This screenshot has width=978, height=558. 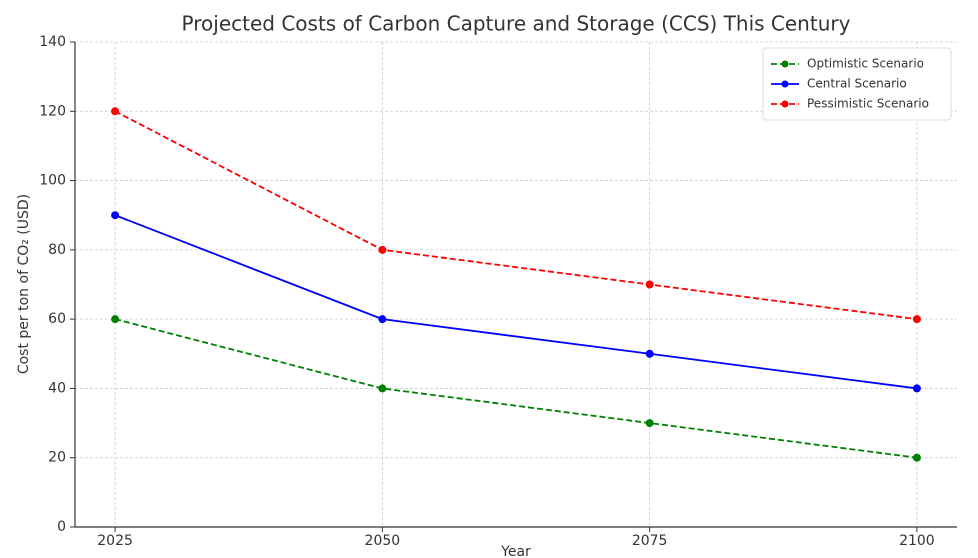 I want to click on y-tick-label: 80, so click(x=57, y=250).